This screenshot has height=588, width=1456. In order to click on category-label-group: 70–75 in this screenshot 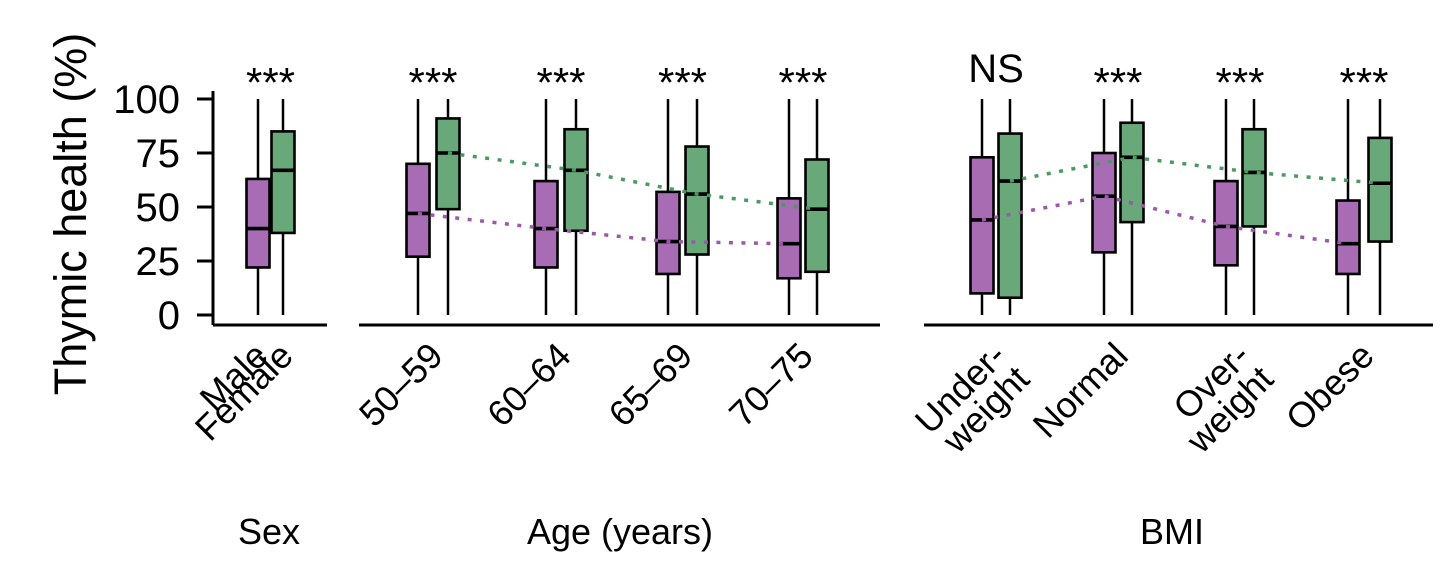, I will do `click(771, 385)`.